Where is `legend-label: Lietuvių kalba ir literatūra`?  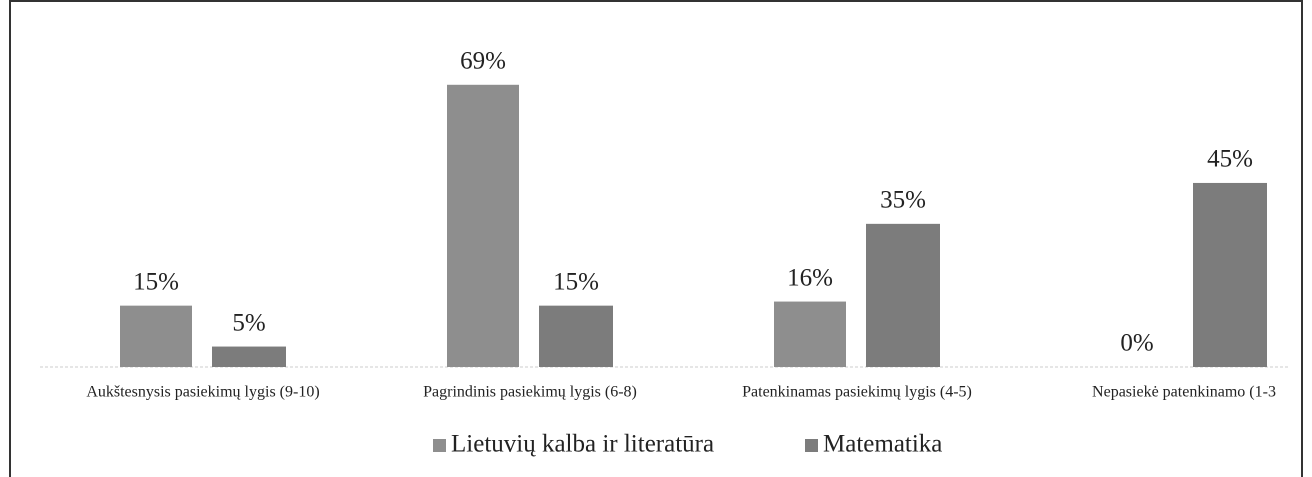
legend-label: Lietuvių kalba ir literatūra is located at coordinates (582, 444).